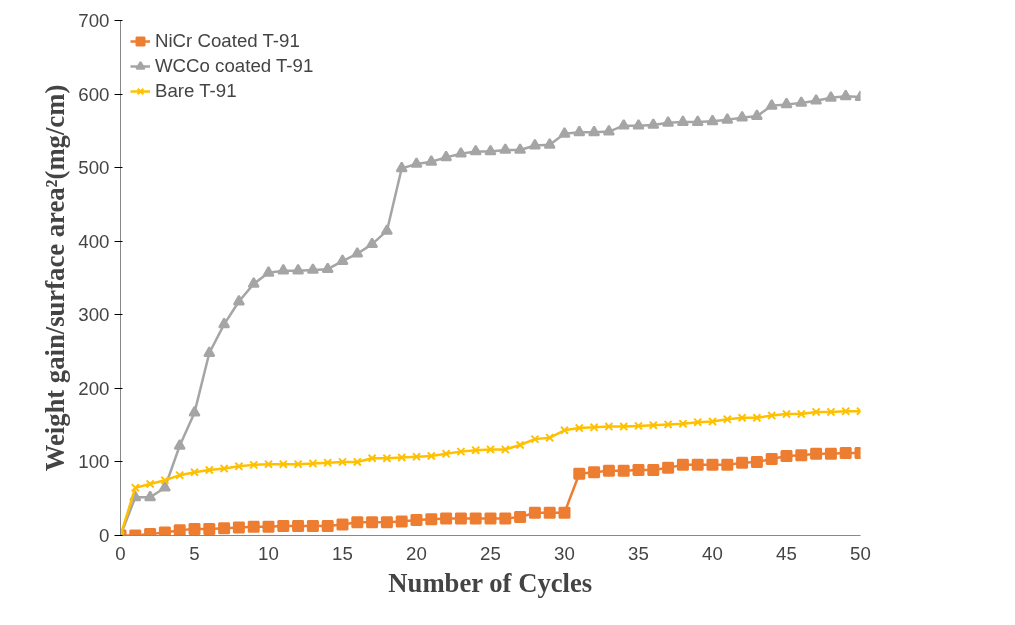  Describe the element at coordinates (94, 315) in the screenshot. I see `y-tick-label: 300` at that location.